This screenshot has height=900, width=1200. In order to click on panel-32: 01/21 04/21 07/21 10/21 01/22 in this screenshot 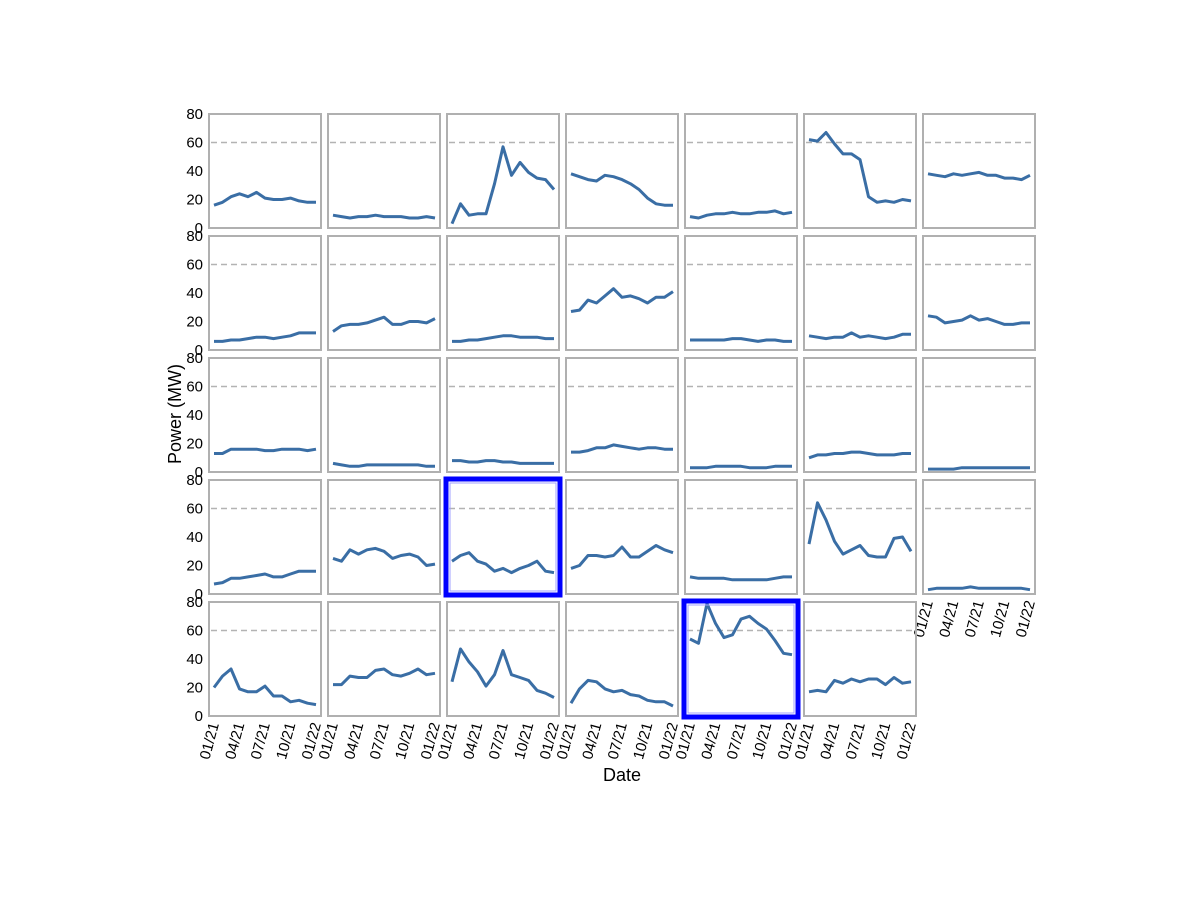, I will do `click(618, 681)`.